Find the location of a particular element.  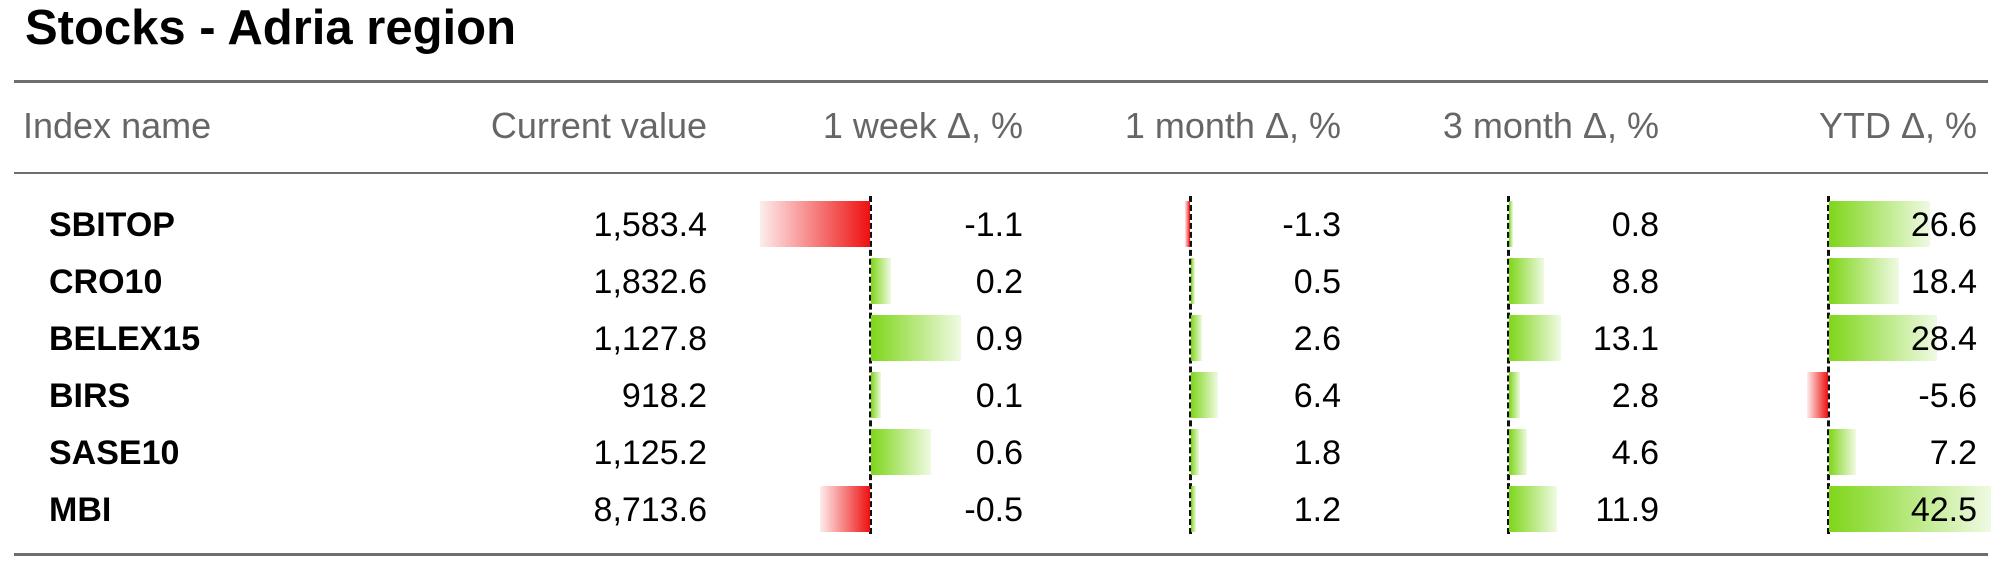

row-month-value: 1.8 is located at coordinates (1317, 453).